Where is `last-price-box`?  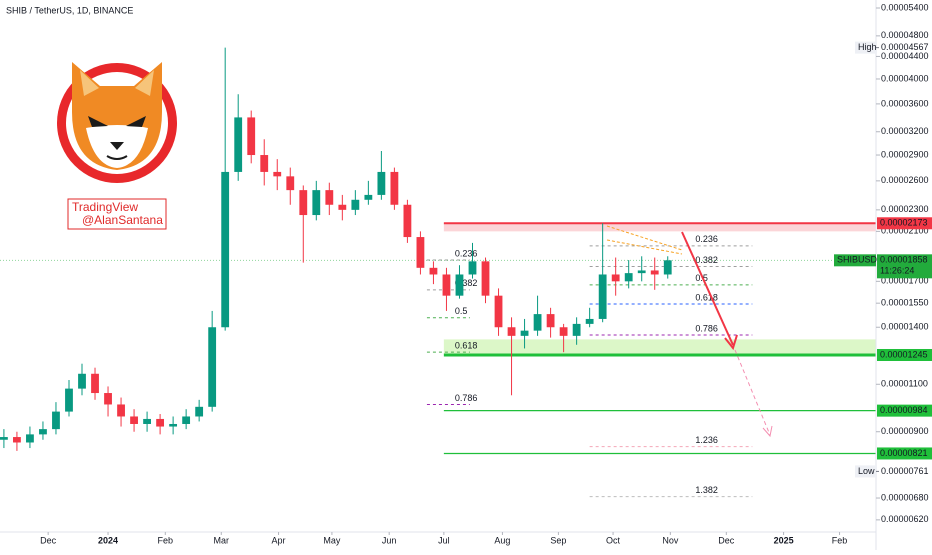
last-price-box is located at coordinates (904, 266).